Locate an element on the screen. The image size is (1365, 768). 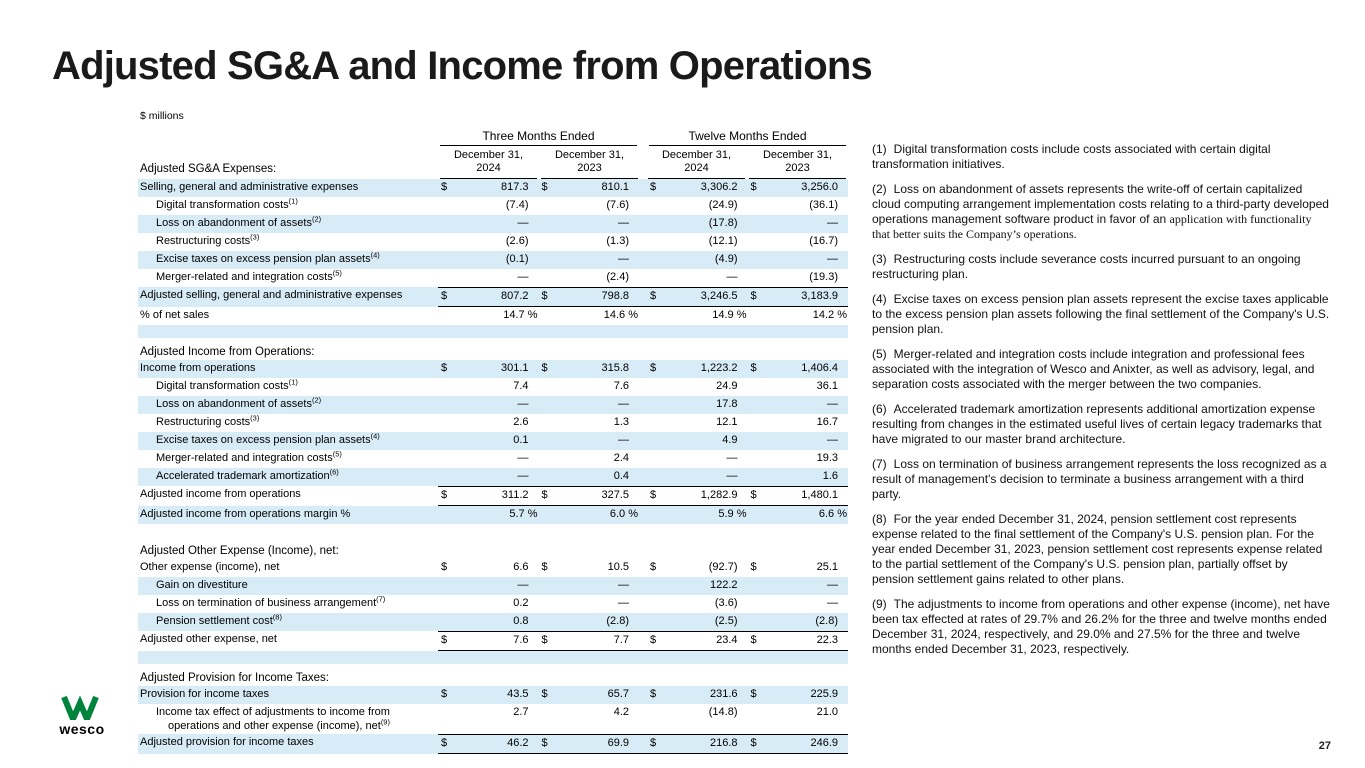
value: 25.1 is located at coordinates (827, 567).